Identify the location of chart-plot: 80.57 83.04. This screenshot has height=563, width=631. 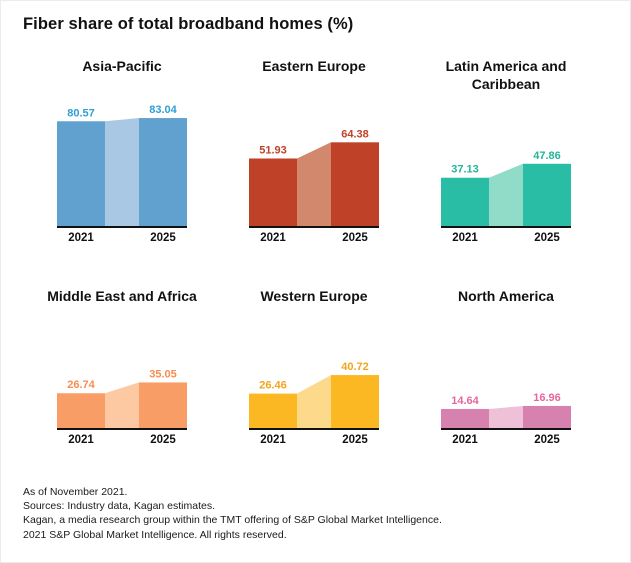
(122, 166).